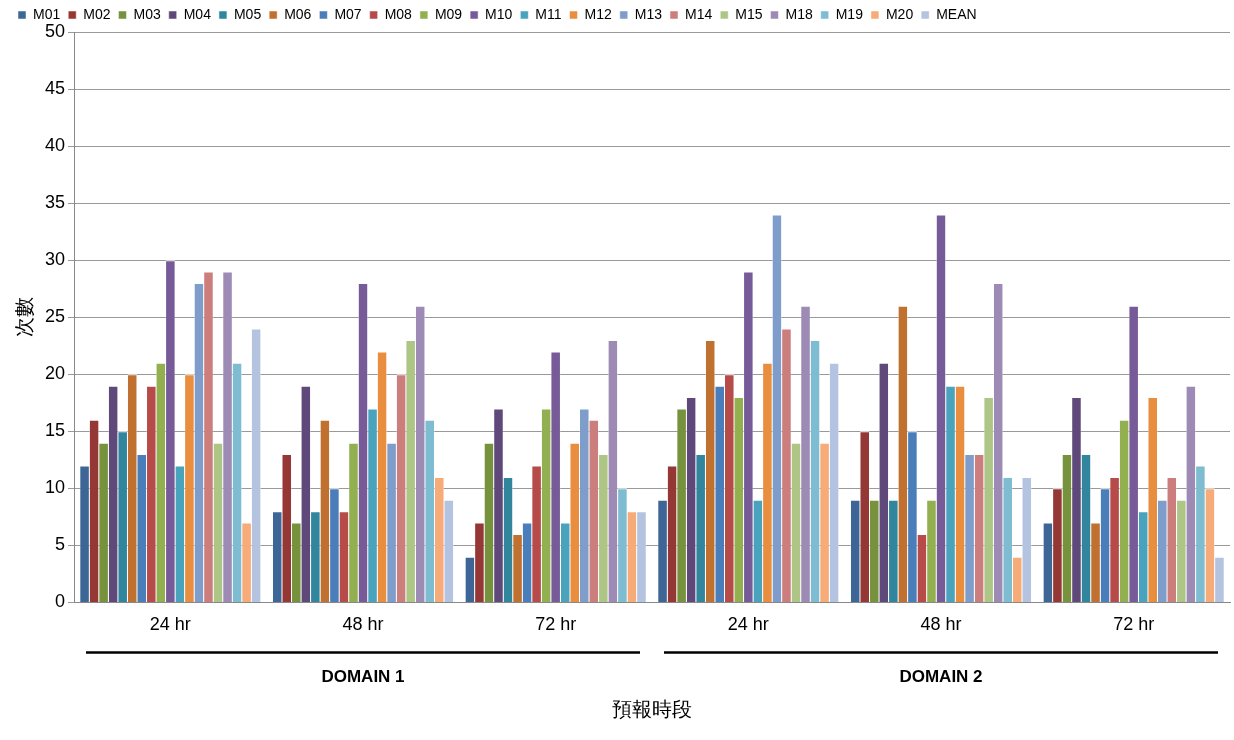  Describe the element at coordinates (55, 316) in the screenshot. I see `y-tick-label: 25` at that location.